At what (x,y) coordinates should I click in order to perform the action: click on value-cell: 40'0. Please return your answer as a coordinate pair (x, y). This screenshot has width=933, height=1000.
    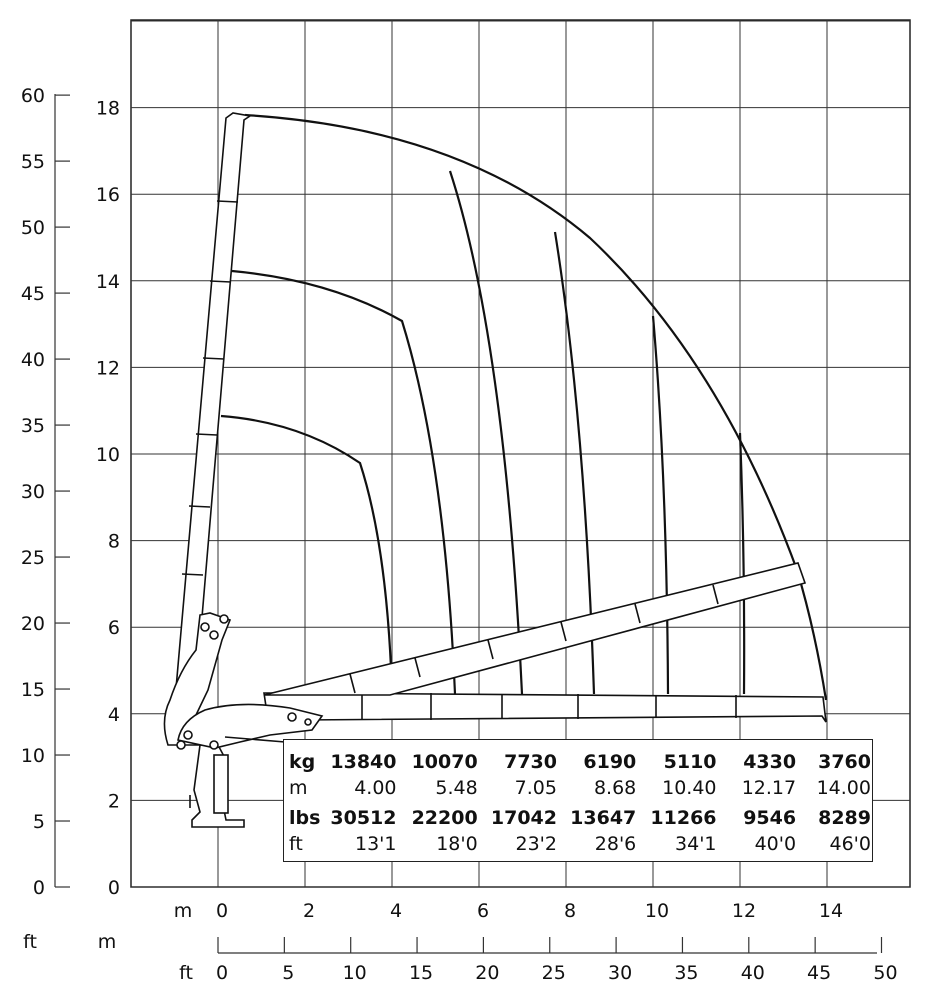
    Looking at the image, I should click on (775, 844).